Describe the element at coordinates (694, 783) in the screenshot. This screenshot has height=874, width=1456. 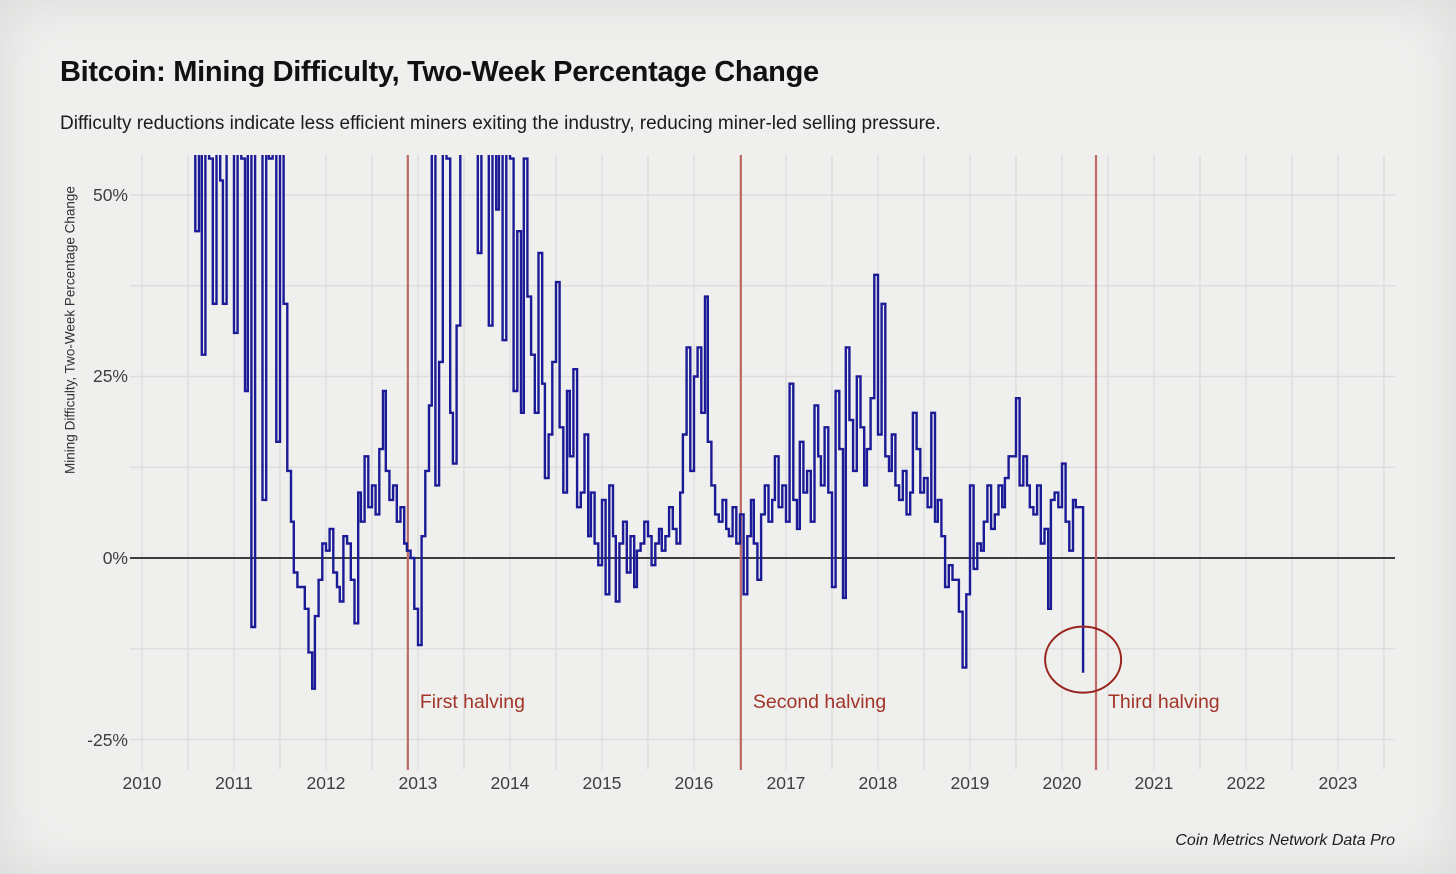
I see `x-tick-label: 2016` at that location.